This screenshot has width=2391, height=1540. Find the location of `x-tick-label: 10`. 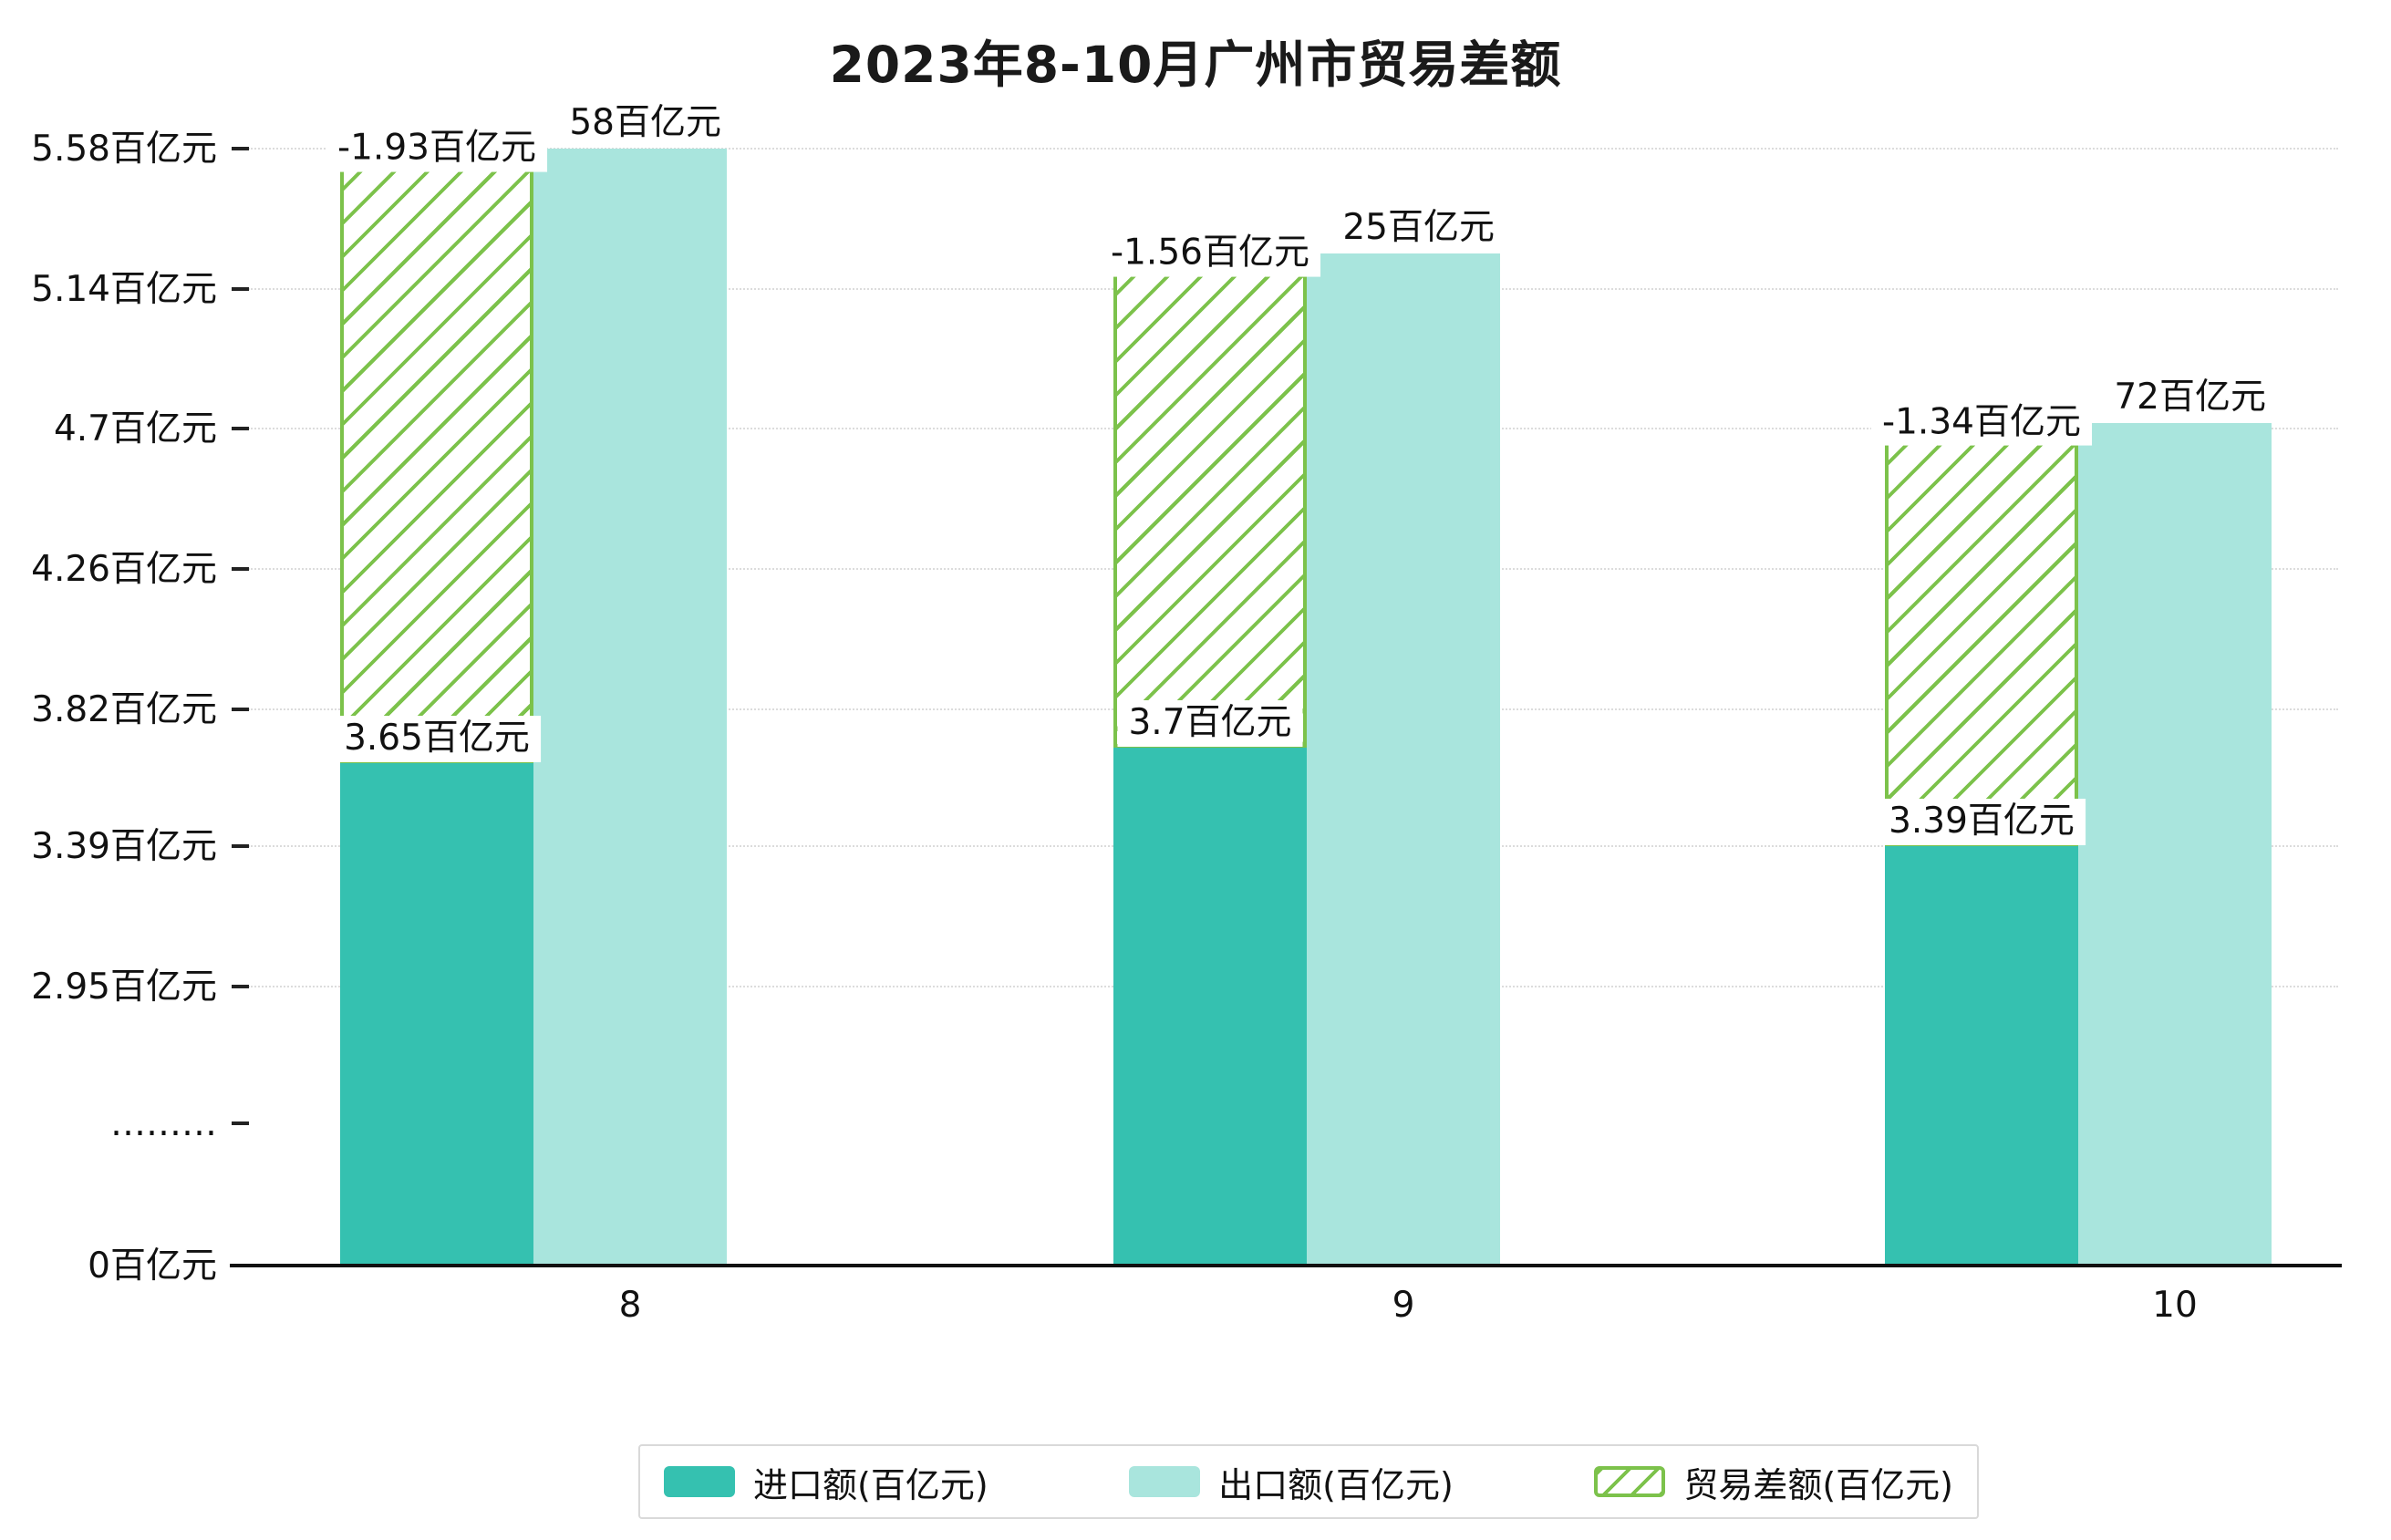

x-tick-label: 10 is located at coordinates (2175, 1305).